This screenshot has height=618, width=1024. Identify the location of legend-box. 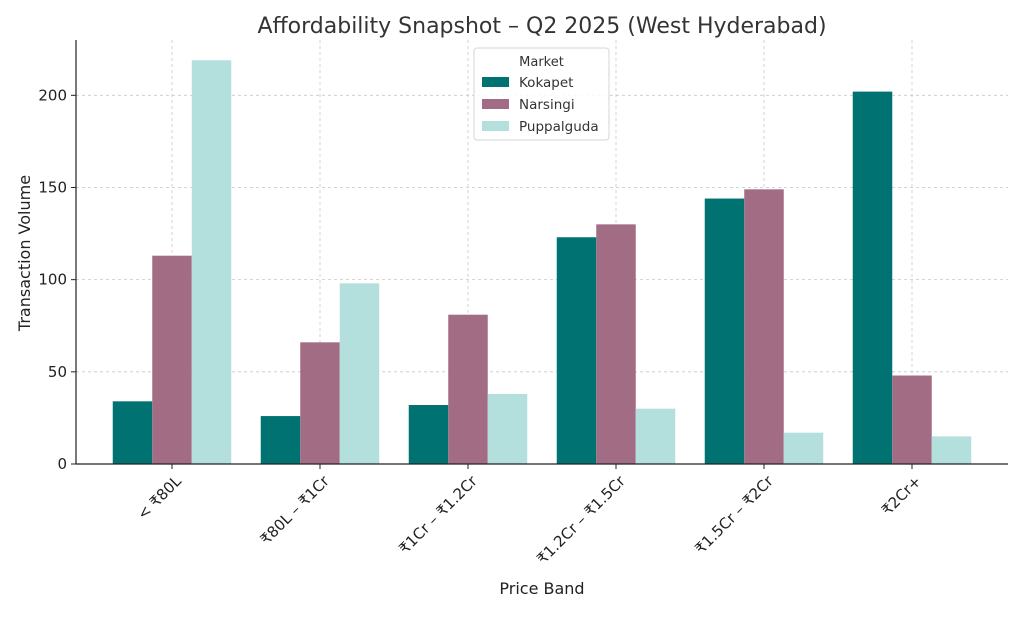
(541, 94).